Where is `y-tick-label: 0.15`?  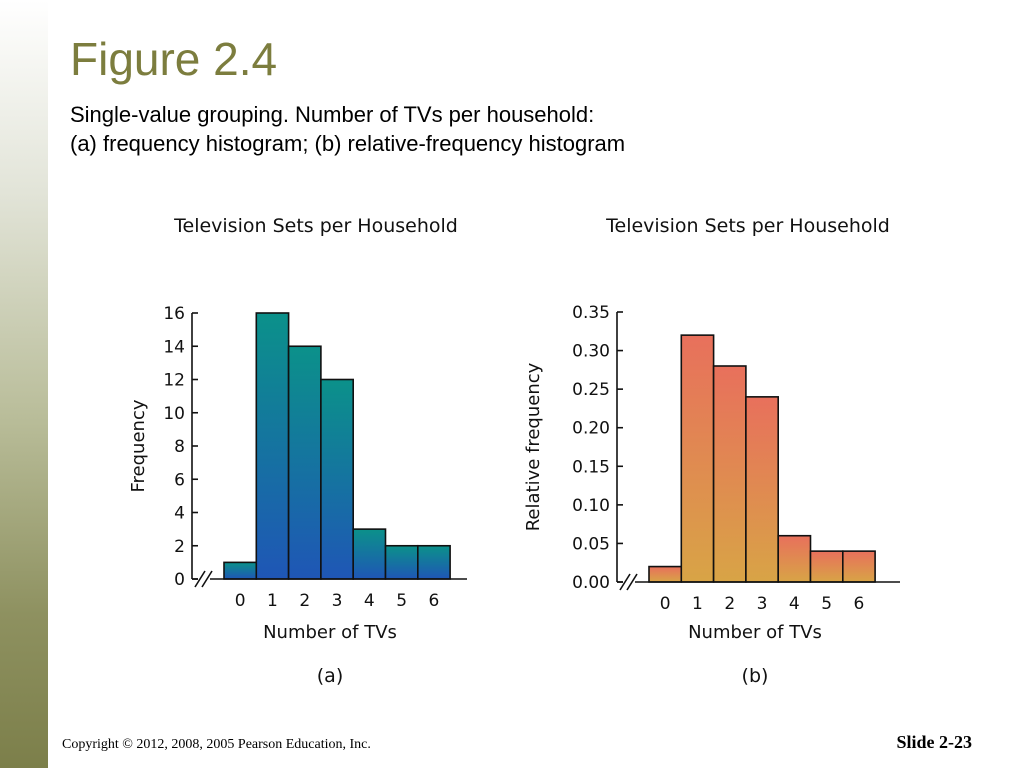 y-tick-label: 0.15 is located at coordinates (591, 467).